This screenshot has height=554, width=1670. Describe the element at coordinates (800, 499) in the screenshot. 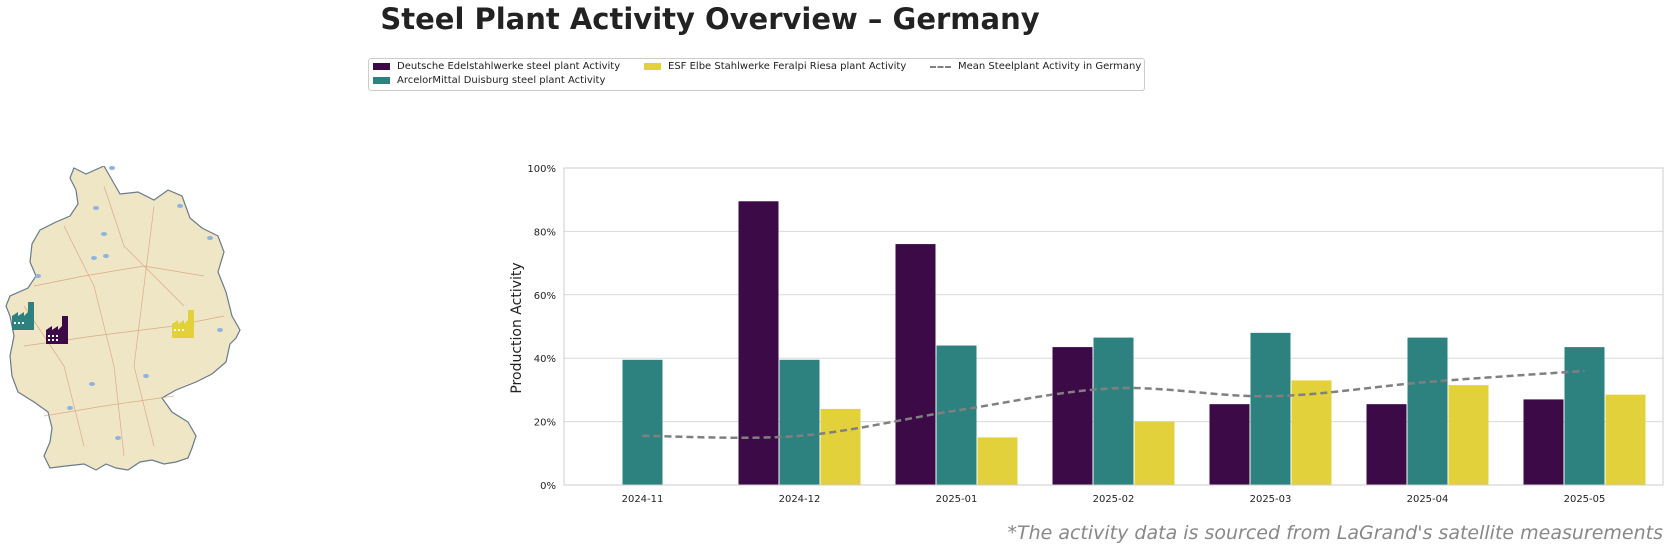

I see `x-tick-label: 2024-12` at that location.